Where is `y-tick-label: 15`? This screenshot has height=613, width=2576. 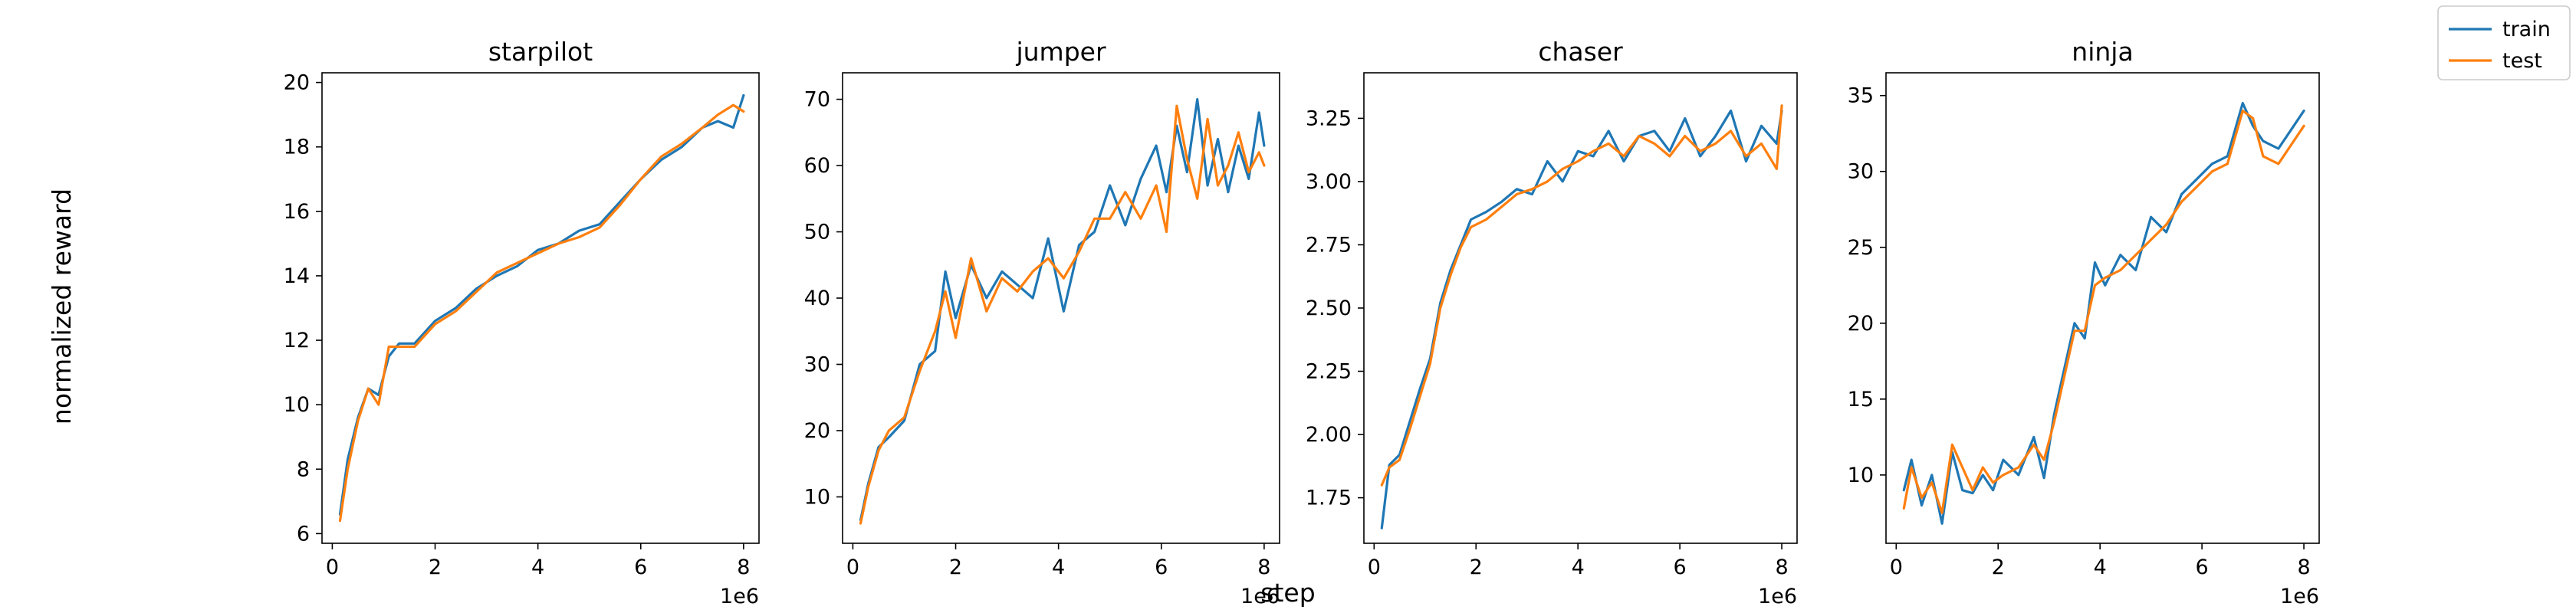
y-tick-label: 15 is located at coordinates (1861, 399).